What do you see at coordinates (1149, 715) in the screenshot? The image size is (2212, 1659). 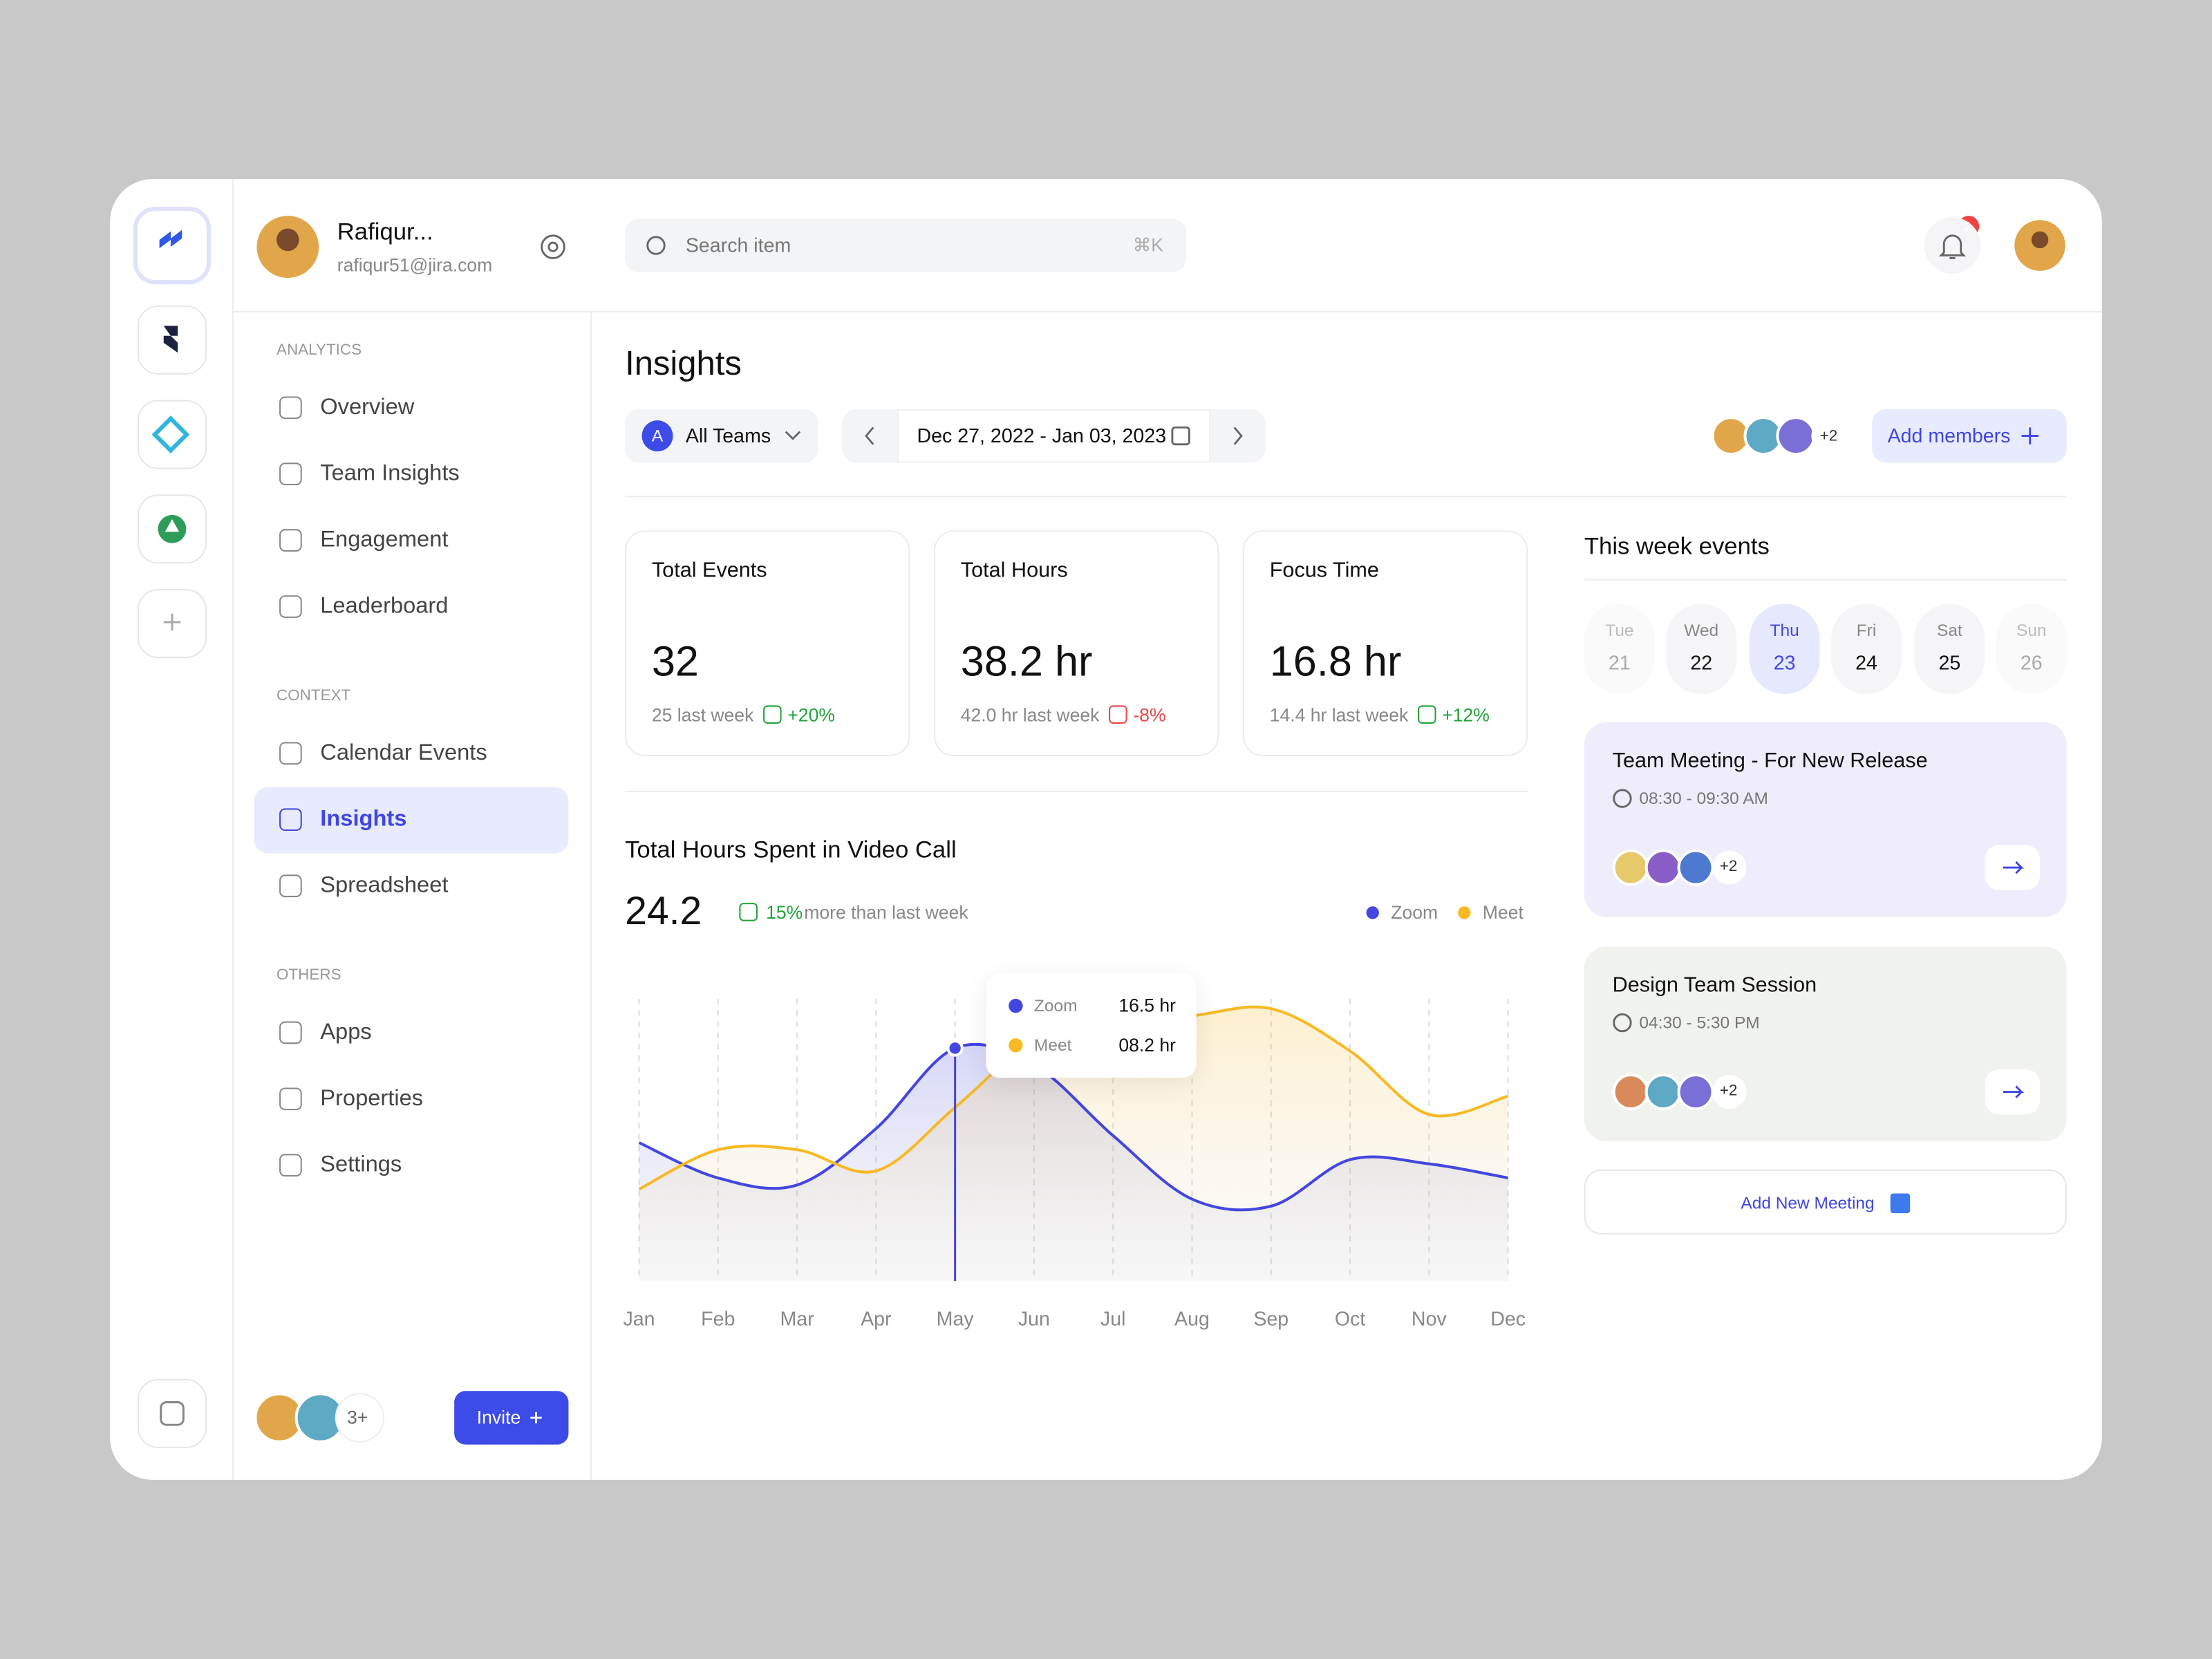 I see `stat-change: -8%` at bounding box center [1149, 715].